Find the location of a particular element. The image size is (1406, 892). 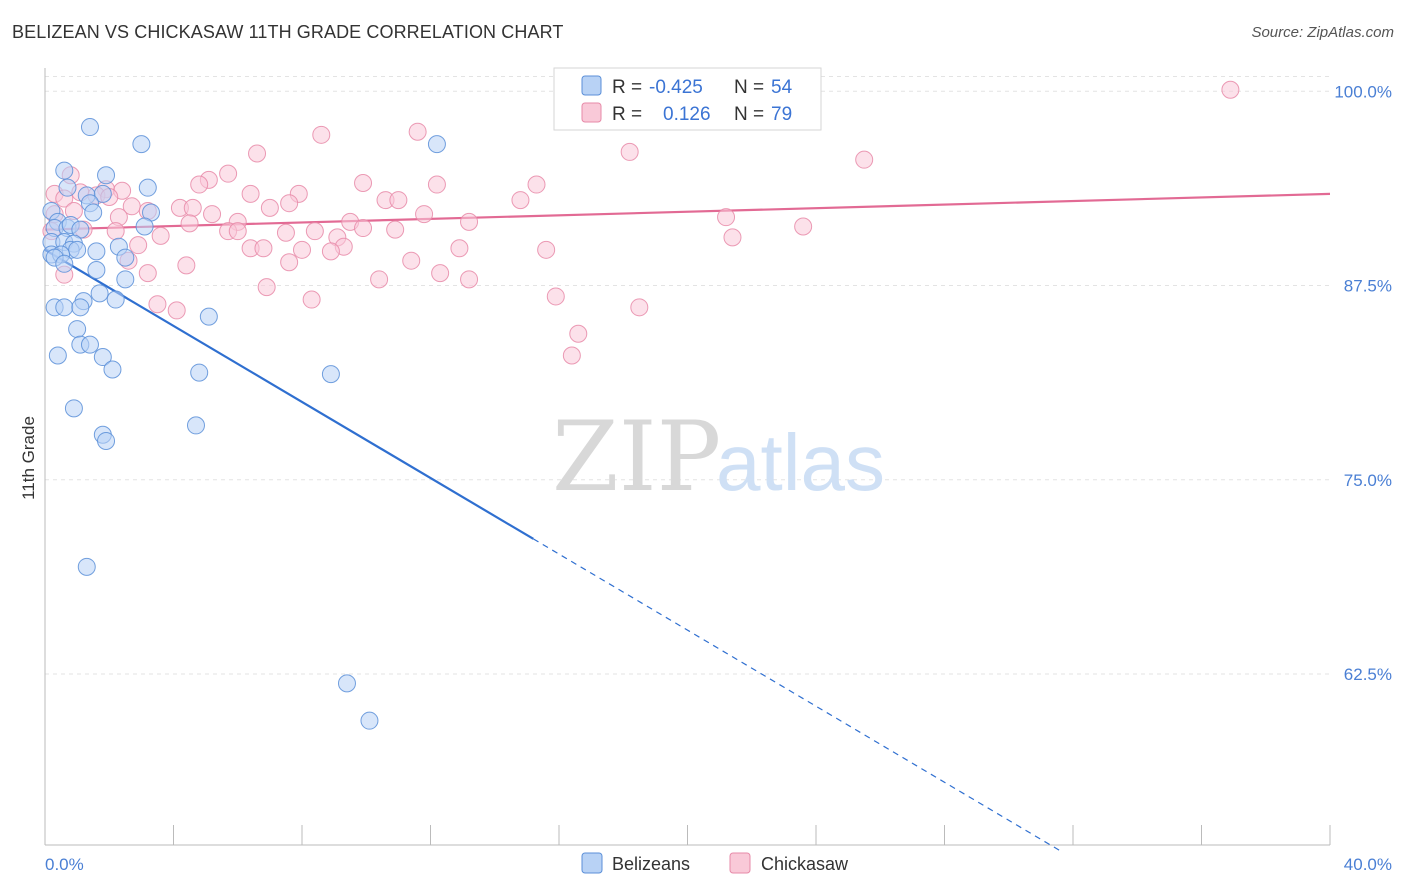

legend-r-label-chickasaw: R = is located at coordinates (627, 114).